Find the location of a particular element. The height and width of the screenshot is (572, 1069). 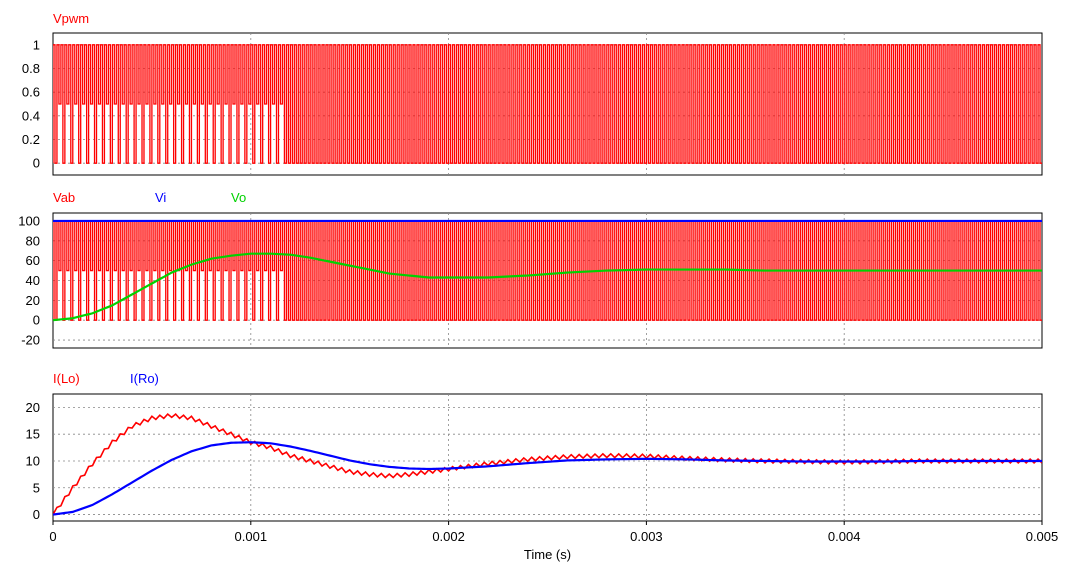

legend-label: Vo is located at coordinates (238, 197).